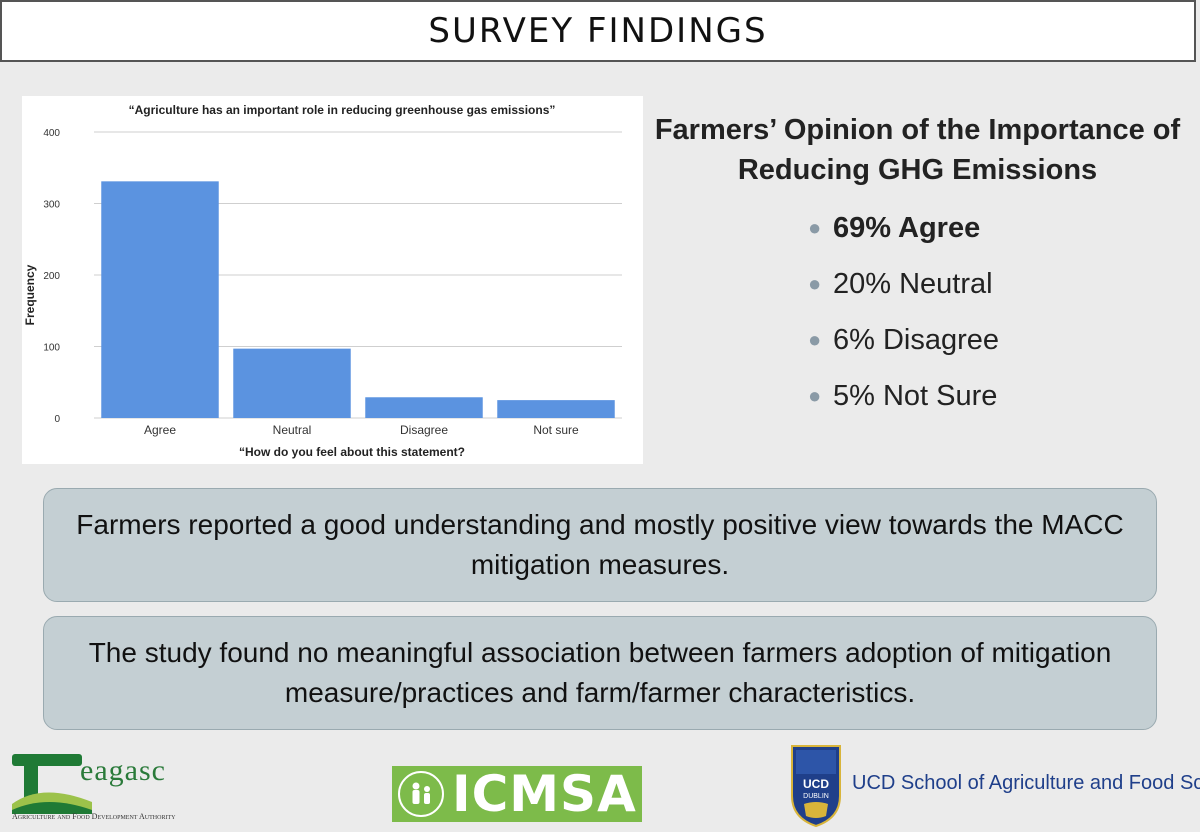 This screenshot has width=1200, height=832. I want to click on chart-bars, so click(358, 299).